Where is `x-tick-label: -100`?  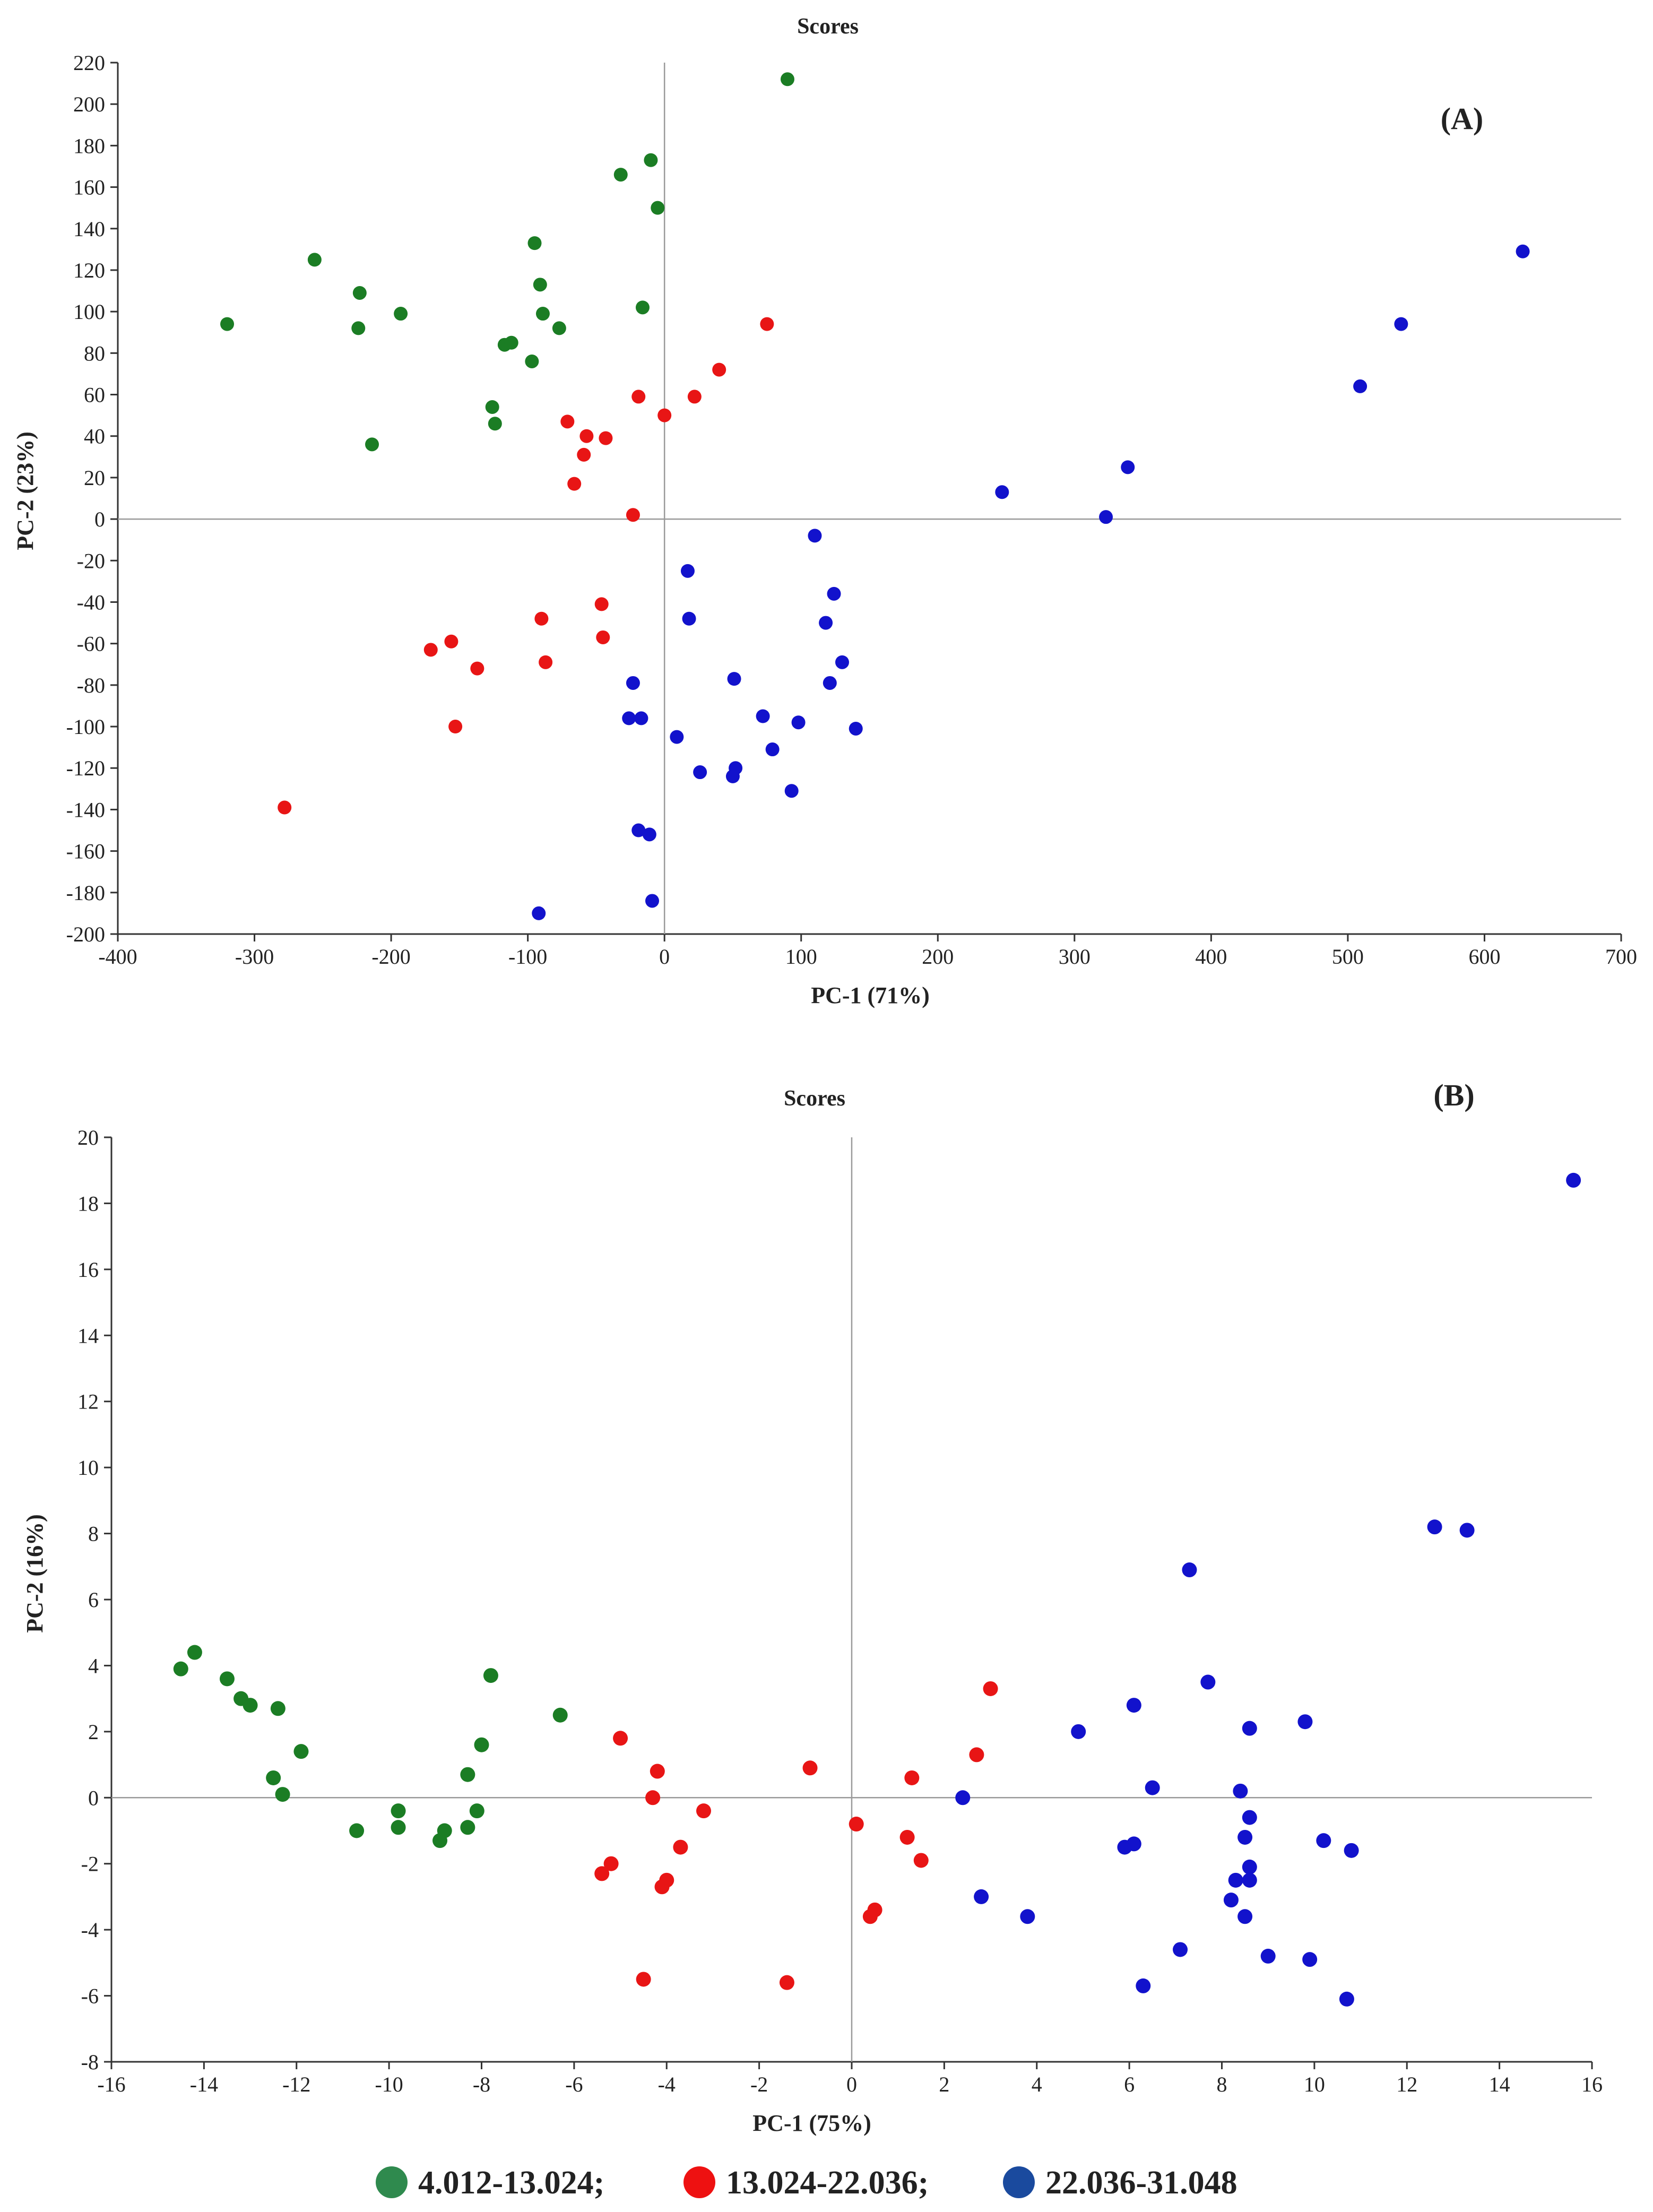
x-tick-label: -100 is located at coordinates (528, 957).